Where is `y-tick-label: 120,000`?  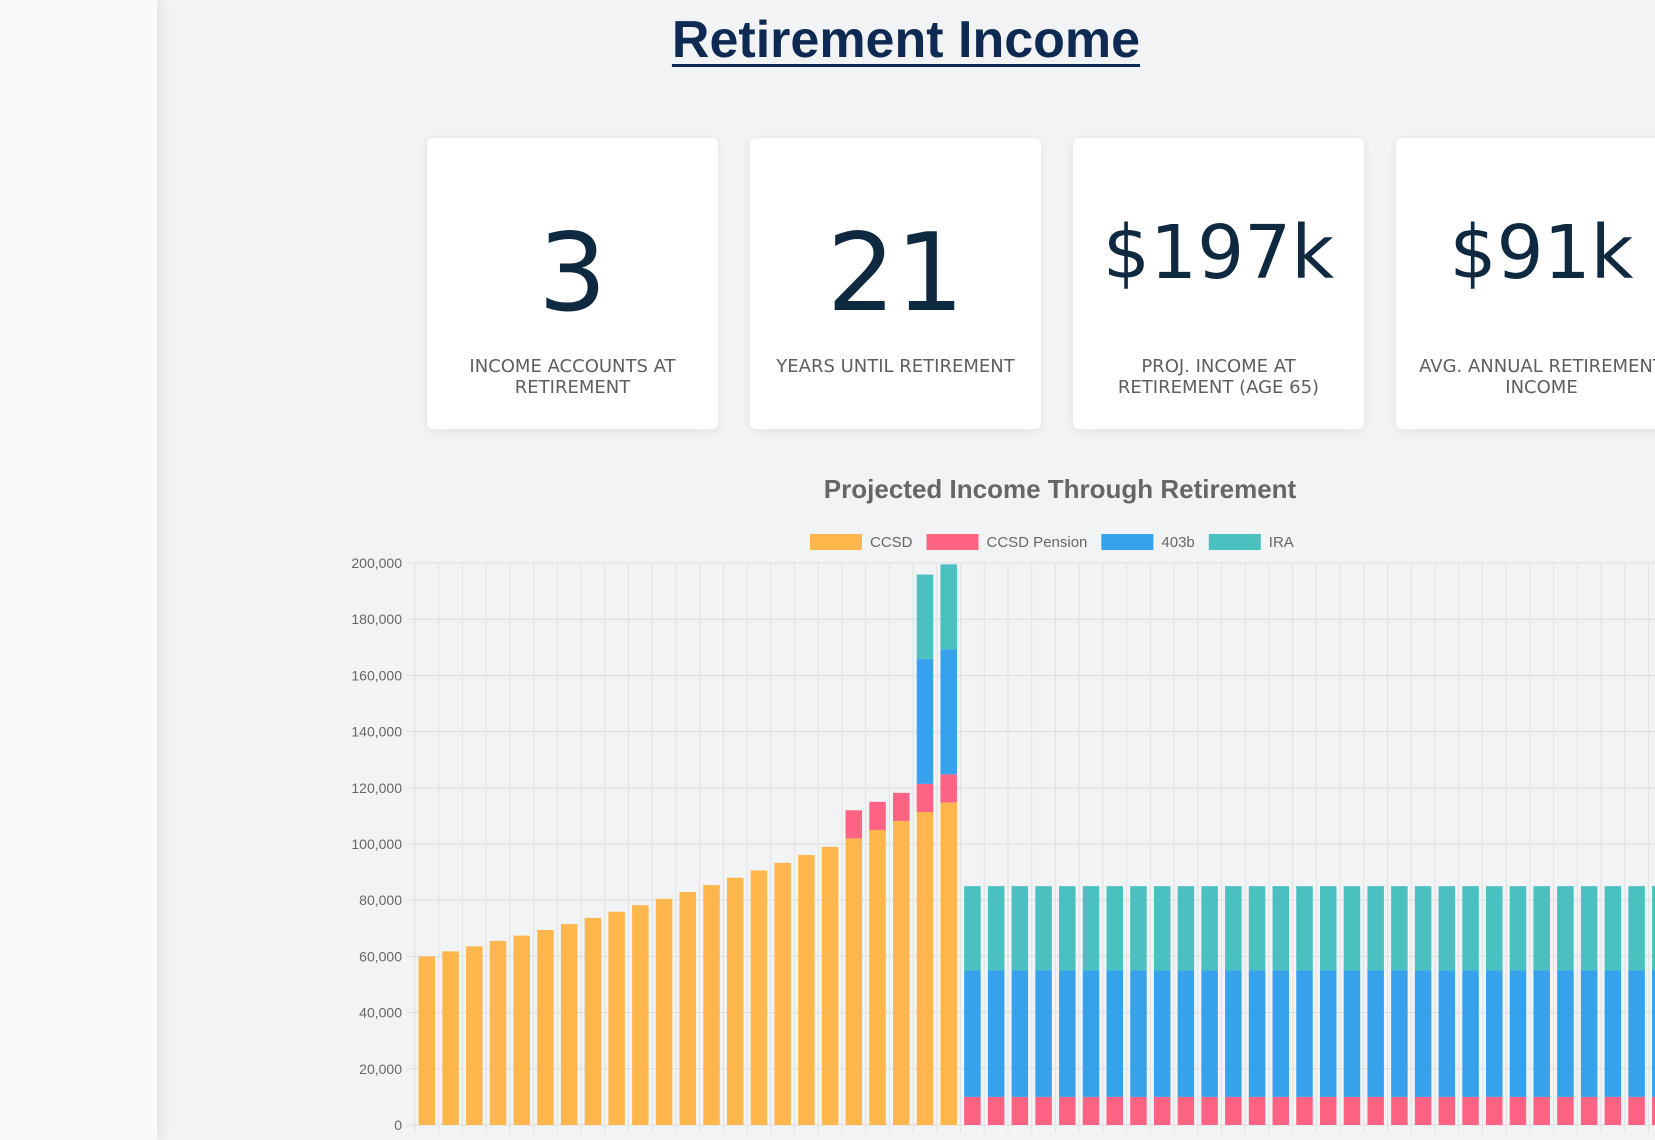
y-tick-label: 120,000 is located at coordinates (376, 788).